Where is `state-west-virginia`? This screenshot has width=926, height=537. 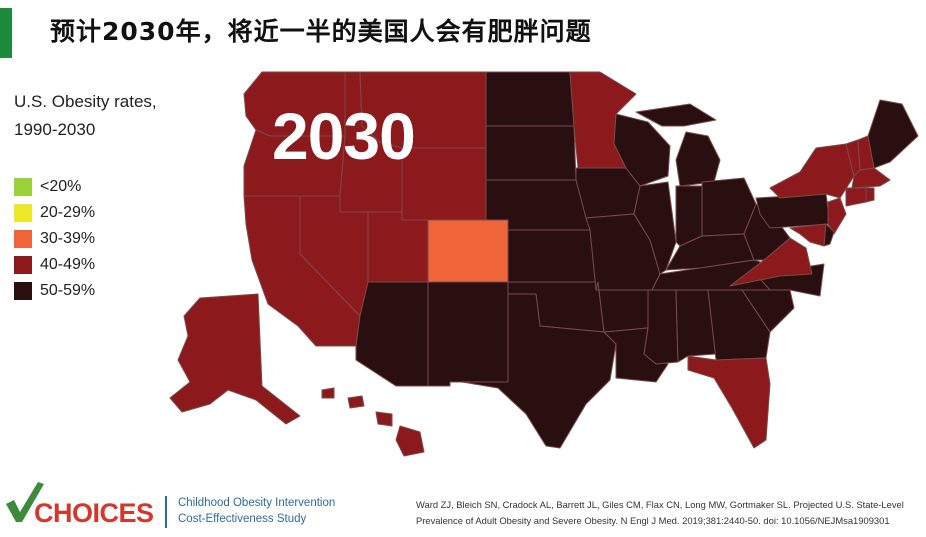
state-west-virginia is located at coordinates (767, 232).